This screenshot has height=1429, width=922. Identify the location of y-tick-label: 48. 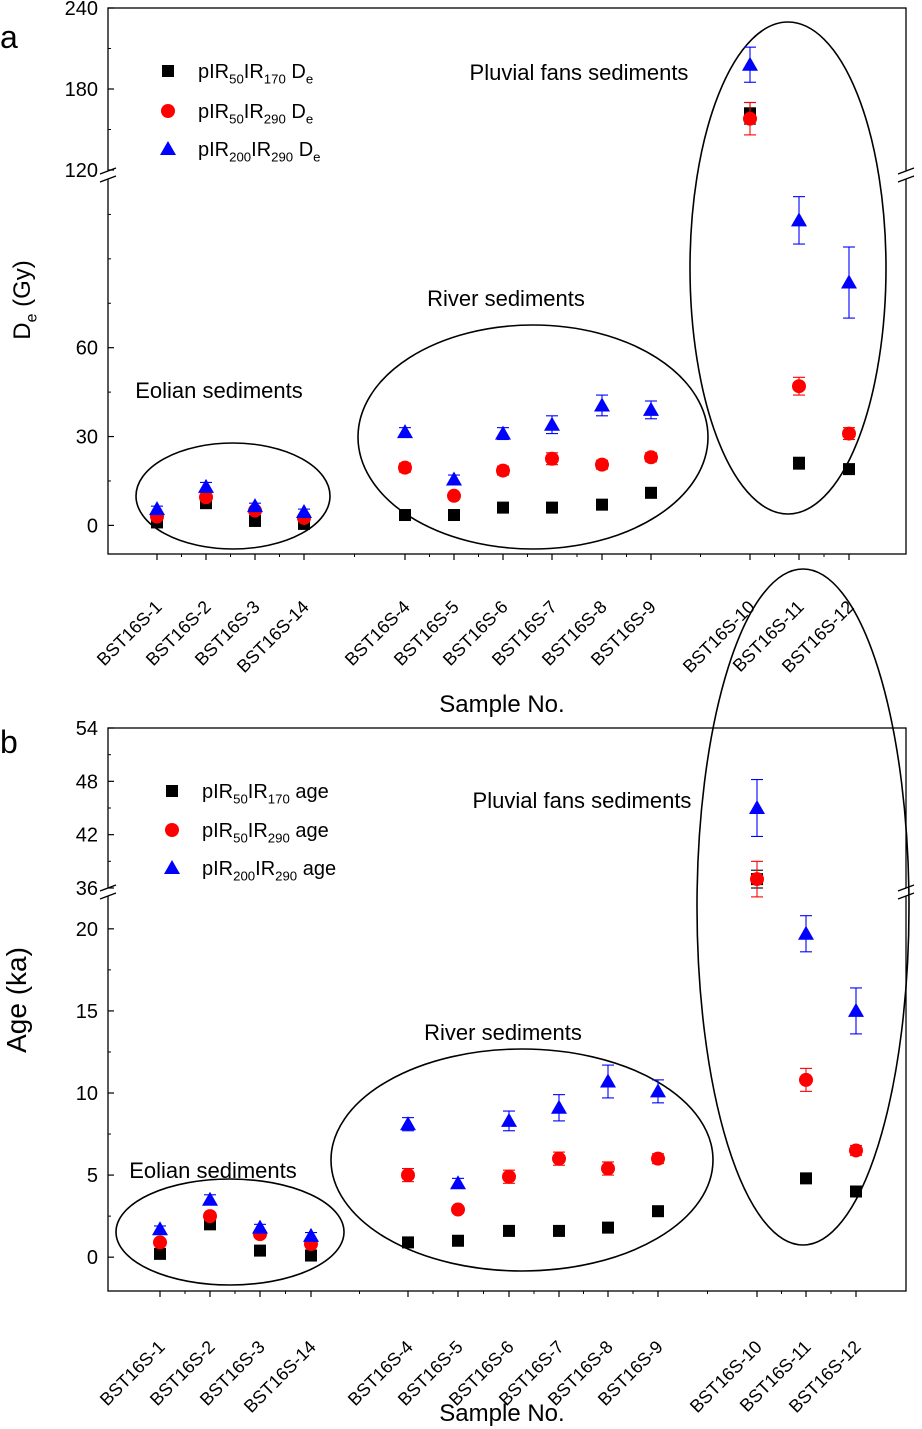
(87, 782).